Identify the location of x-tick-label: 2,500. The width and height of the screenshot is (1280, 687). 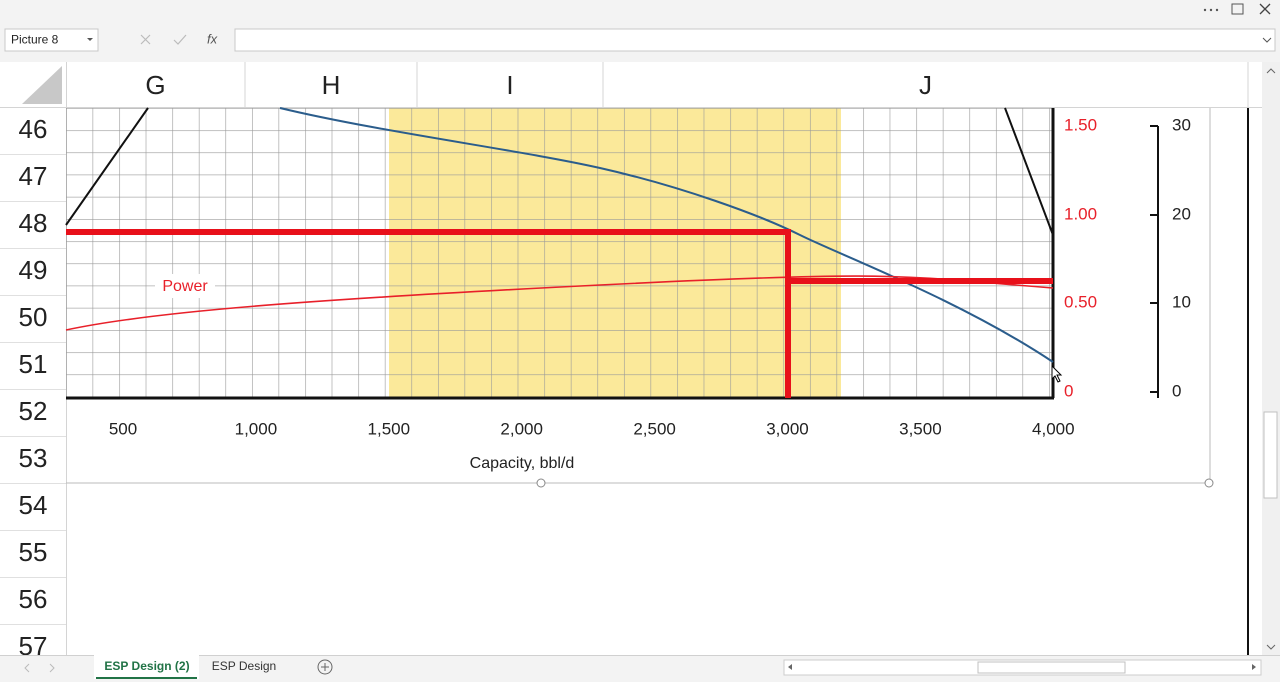
(654, 428).